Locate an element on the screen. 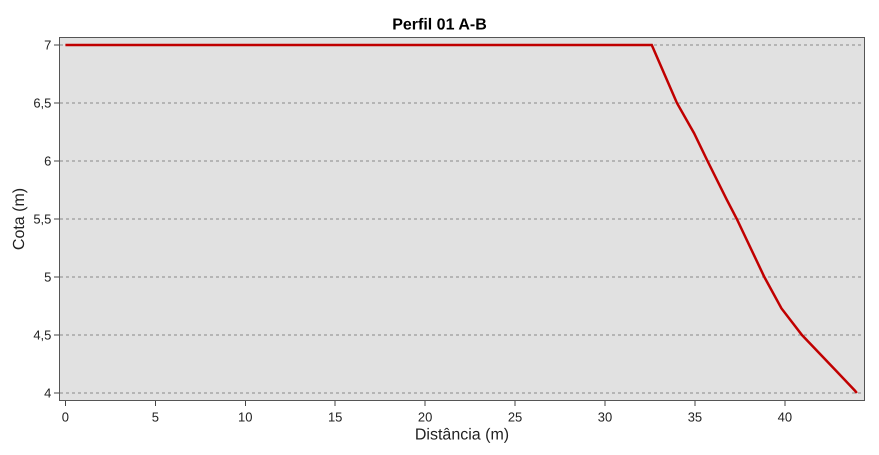  x-tick-label: 15 is located at coordinates (335, 417).